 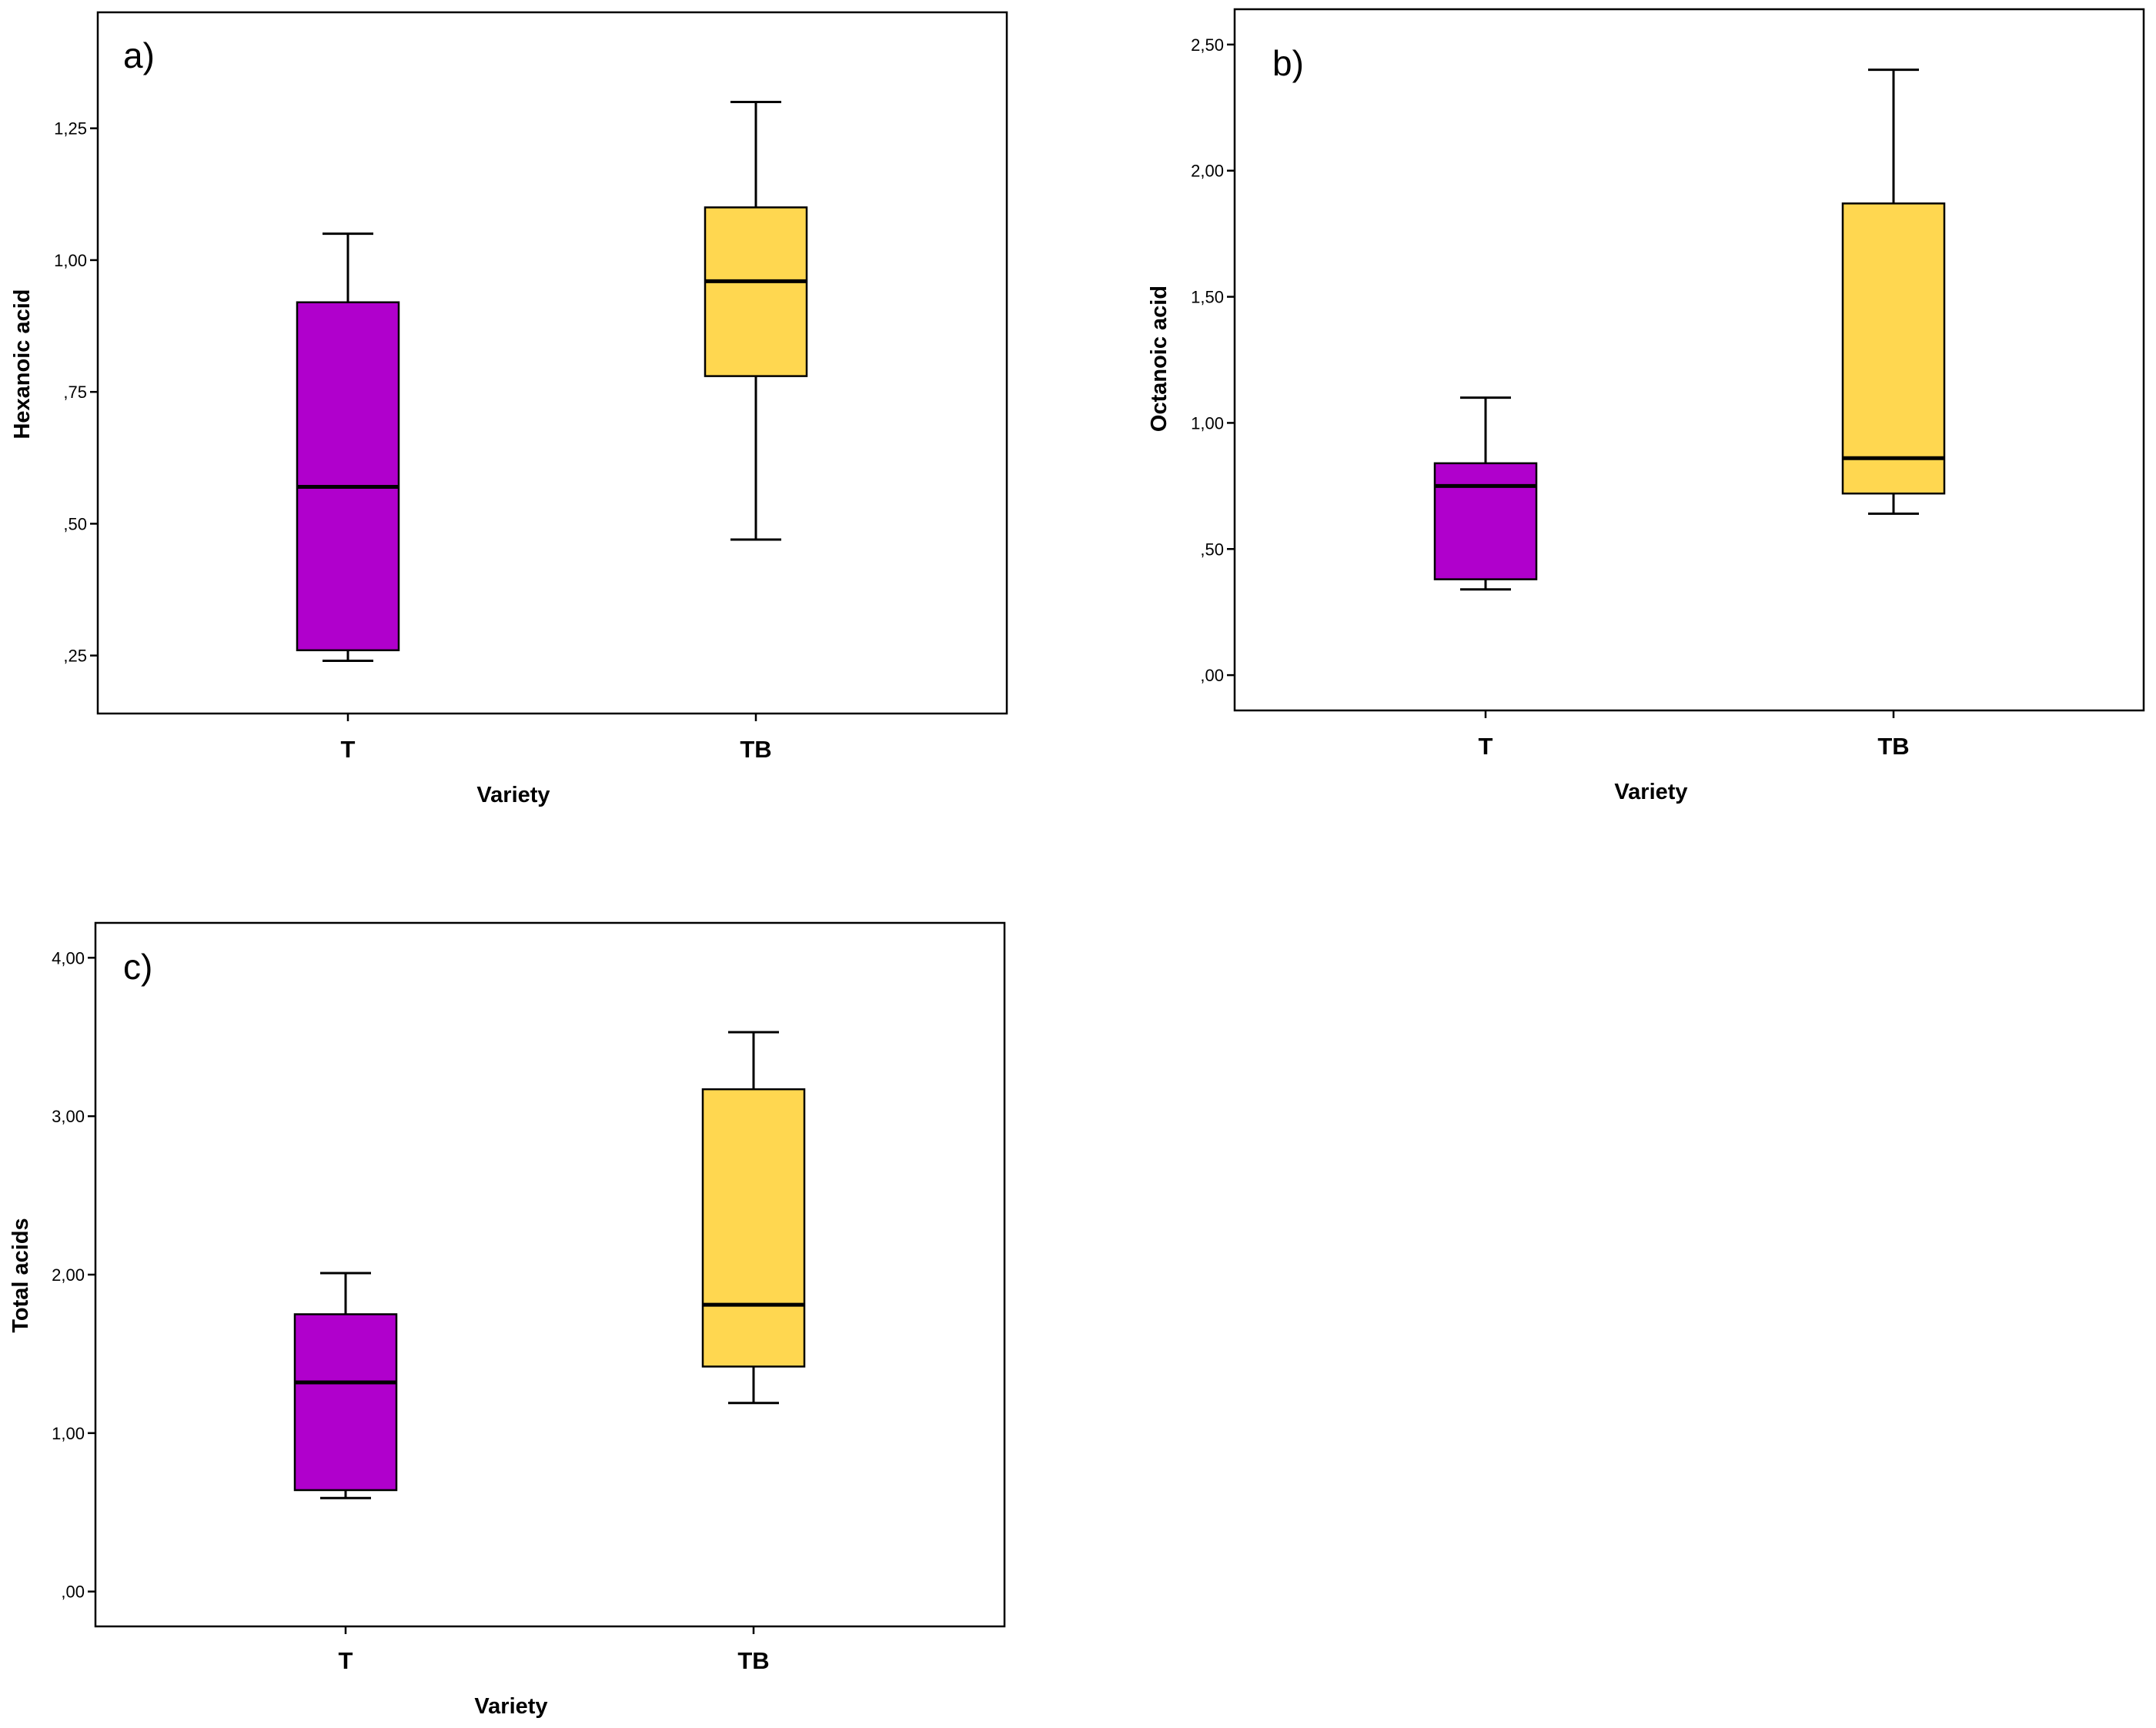 I want to click on y-tick-label: 4,00, so click(x=68, y=958).